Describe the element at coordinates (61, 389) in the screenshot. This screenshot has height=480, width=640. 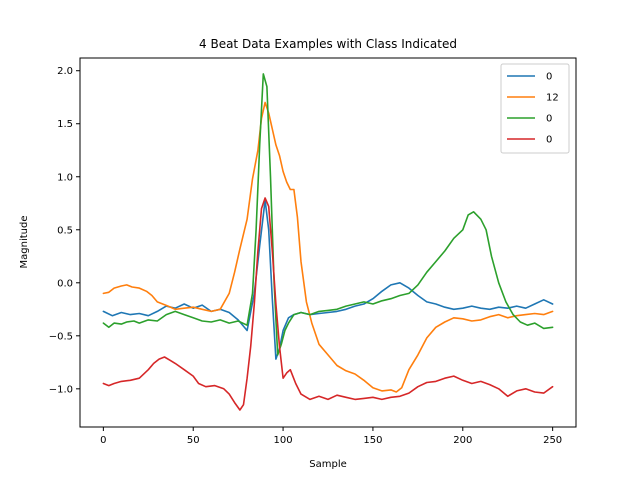
I see `y-tick-label: −1.0` at that location.